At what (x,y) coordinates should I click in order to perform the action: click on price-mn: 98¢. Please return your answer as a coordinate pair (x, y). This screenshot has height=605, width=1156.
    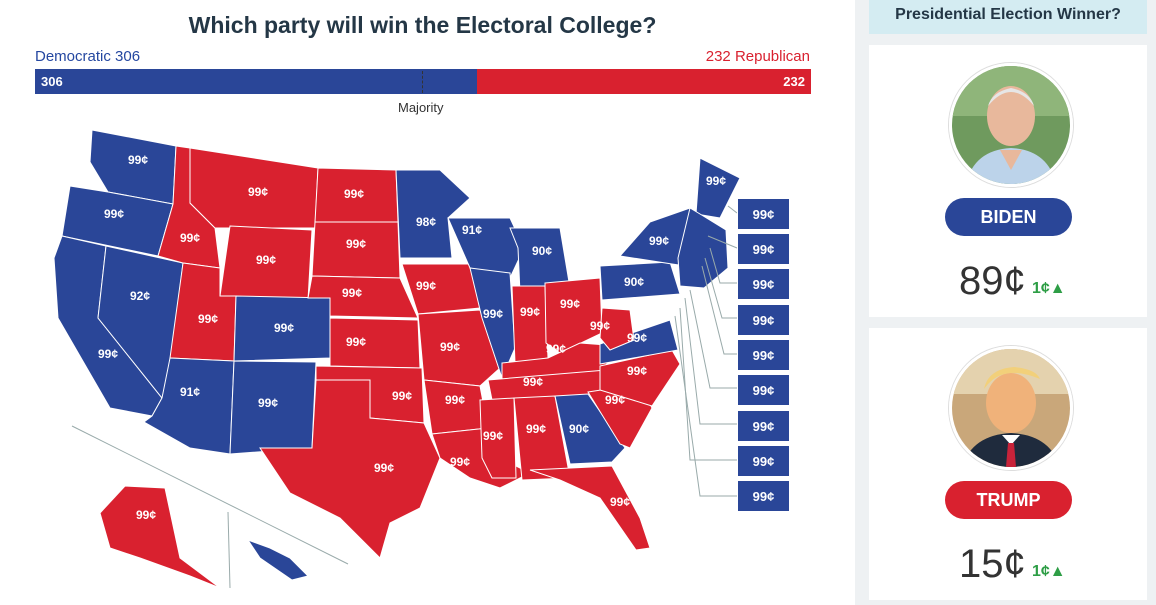
    Looking at the image, I should click on (426, 222).